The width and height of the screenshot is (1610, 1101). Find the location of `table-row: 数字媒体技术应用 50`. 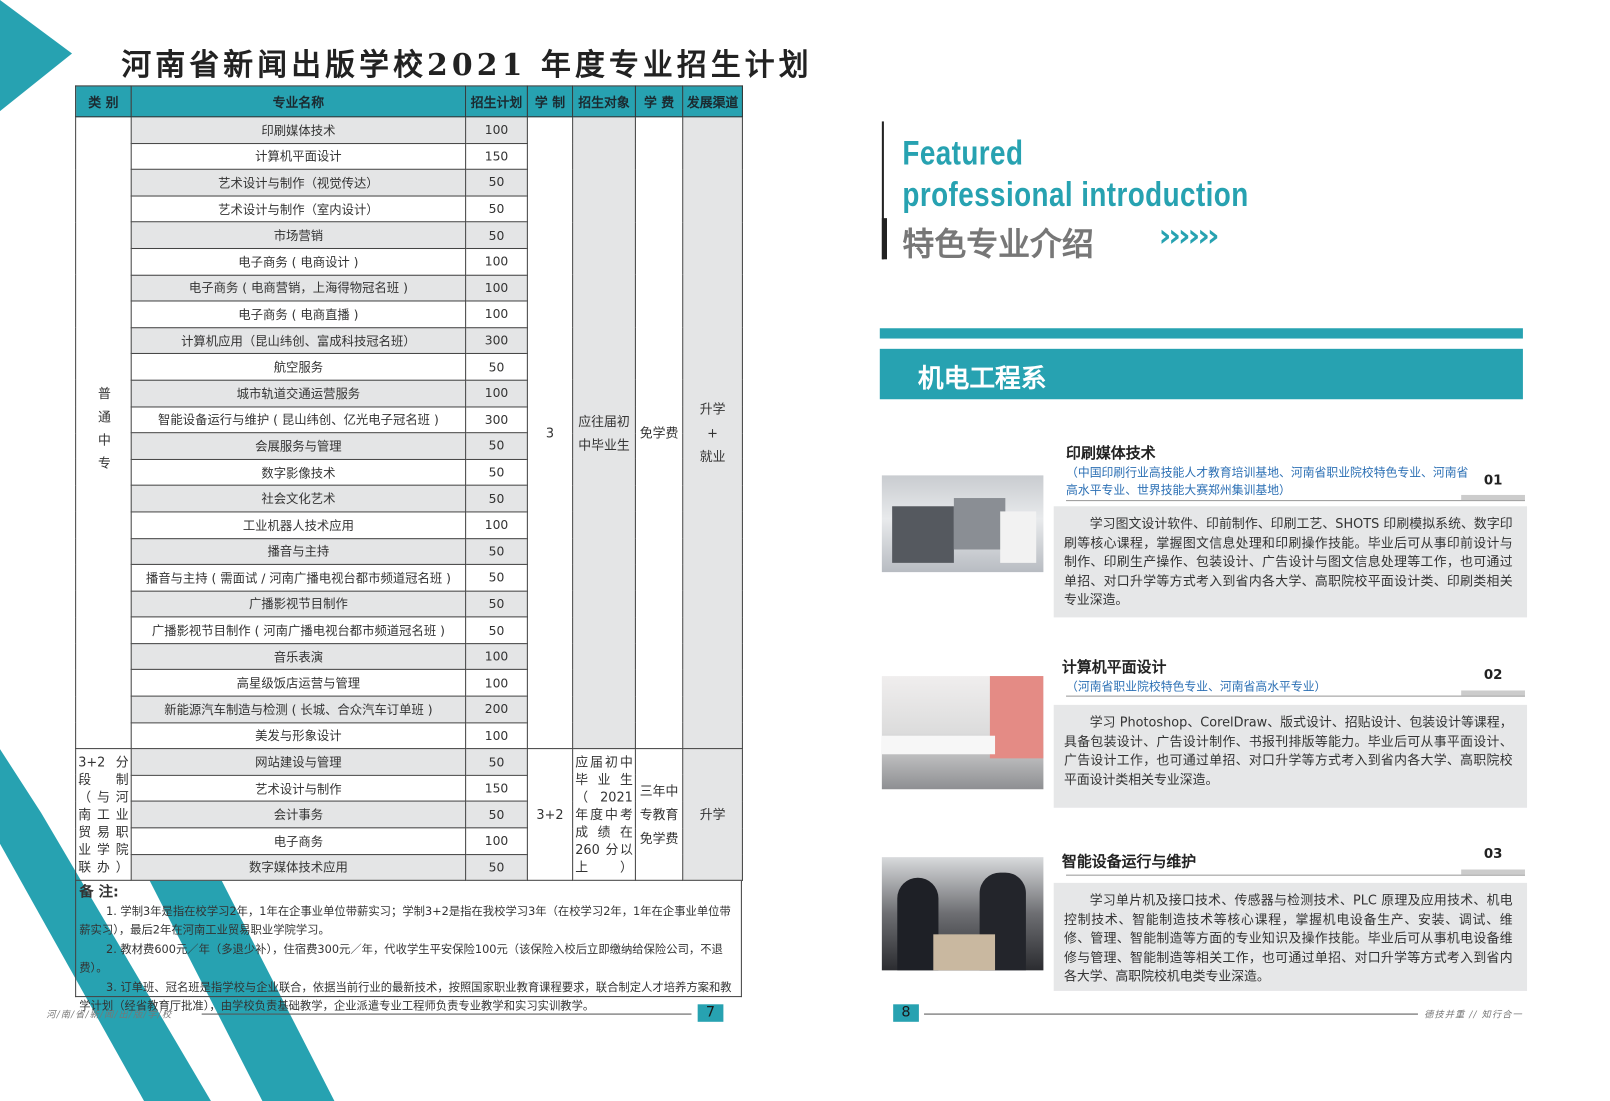

table-row: 数字媒体技术应用 50 is located at coordinates (409, 867).